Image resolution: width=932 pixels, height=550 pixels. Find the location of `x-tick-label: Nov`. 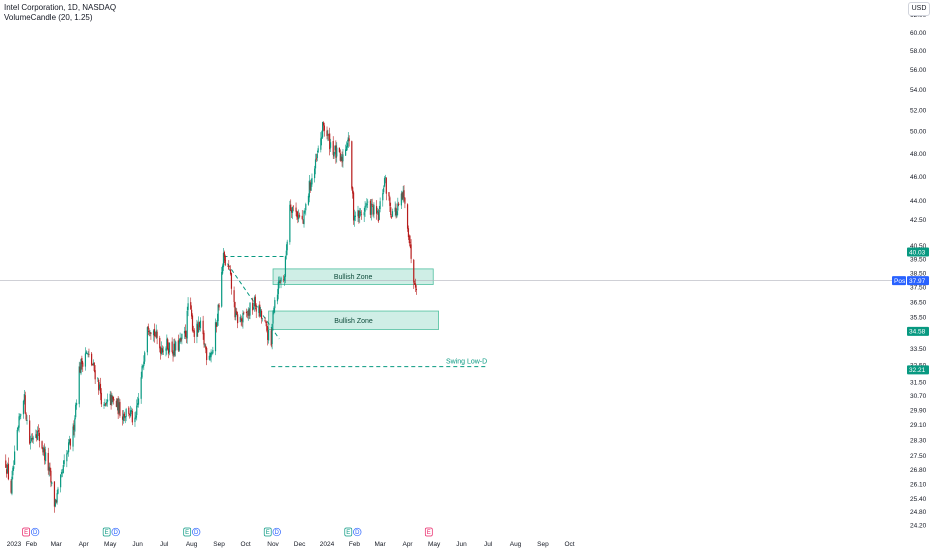

x-tick-label: Nov is located at coordinates (273, 544).